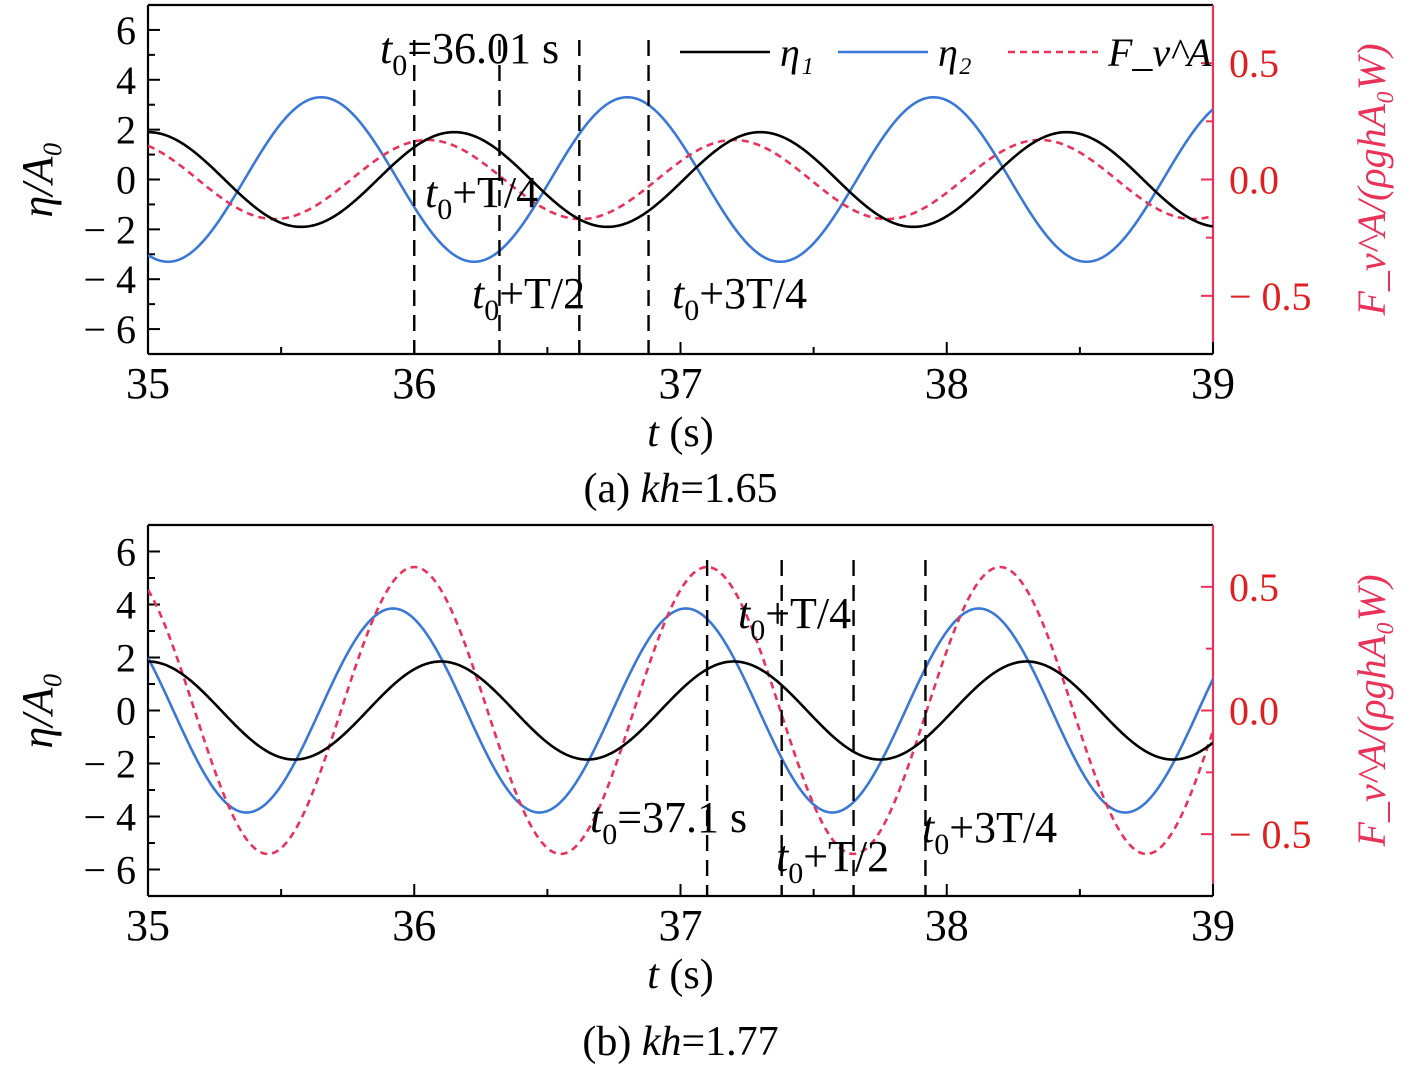 Image resolution: width=1419 pixels, height=1070 pixels. Describe the element at coordinates (728, 489) in the screenshot. I see `caption-suffix: =1.65` at that location.